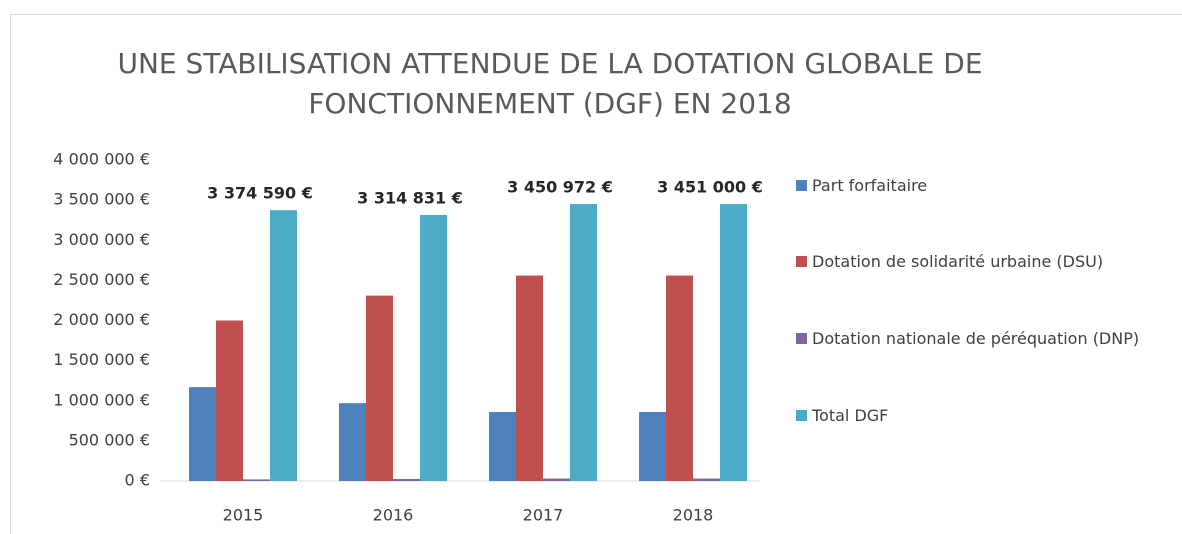 The height and width of the screenshot is (534, 1182). What do you see at coordinates (393, 515) in the screenshot?
I see `x-tick-label: 2016` at bounding box center [393, 515].